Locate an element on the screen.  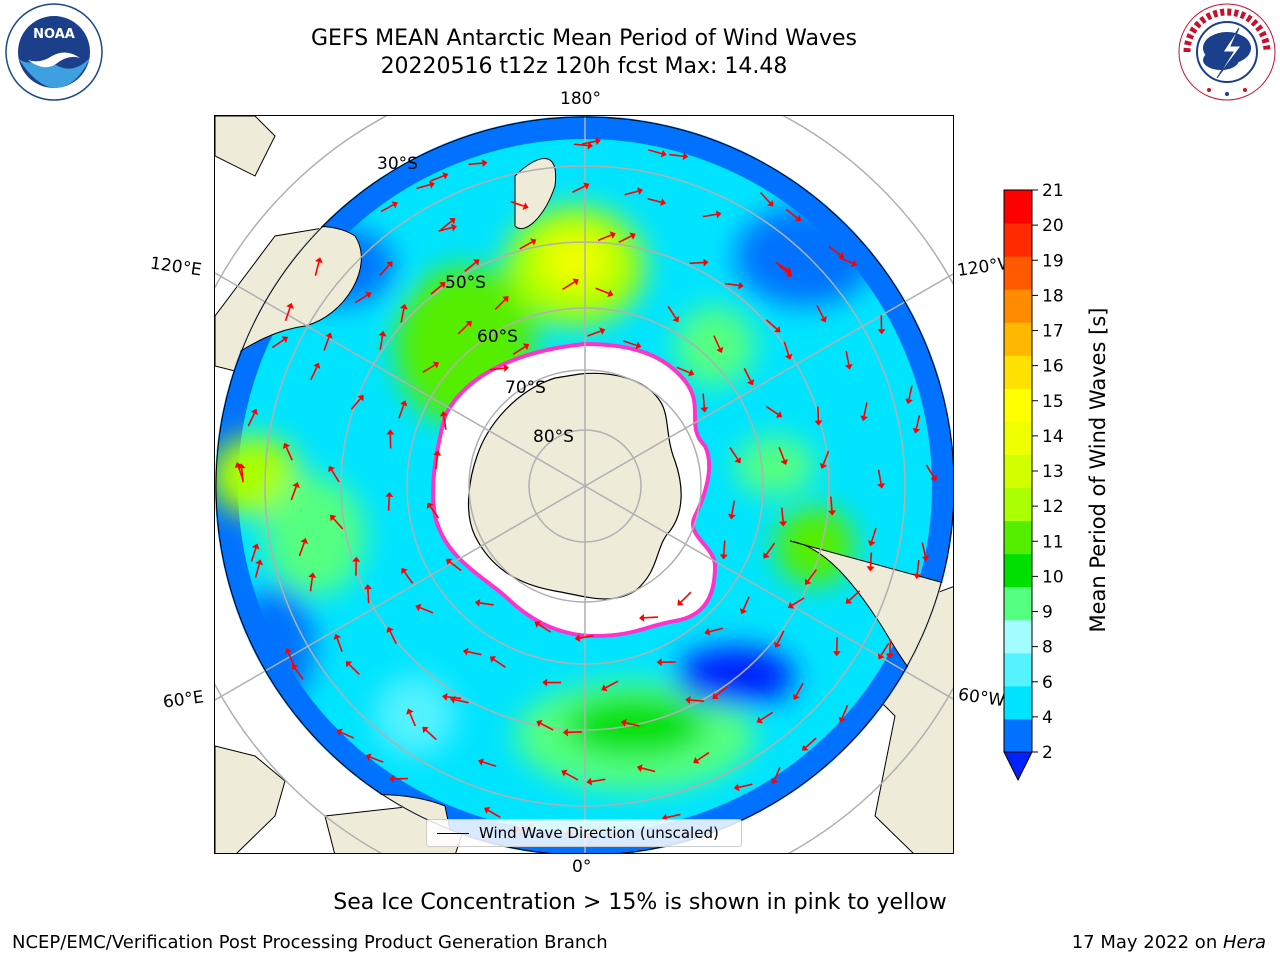
footer-date: 17 May 2022 on Hera is located at coordinates (1169, 942).